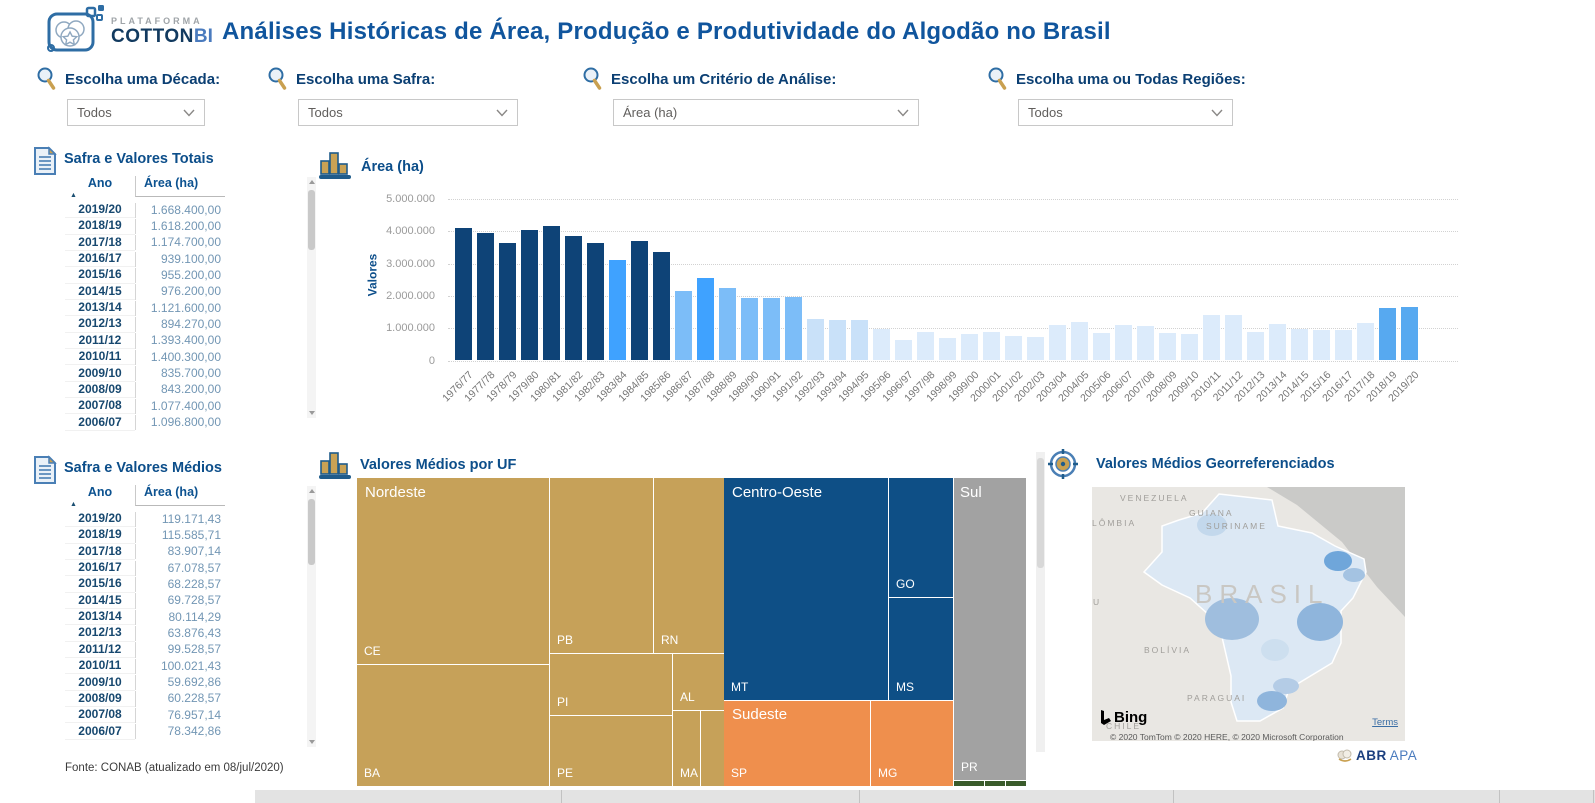 The image size is (1595, 803). I want to click on bar-2010/11, so click(1211, 338).